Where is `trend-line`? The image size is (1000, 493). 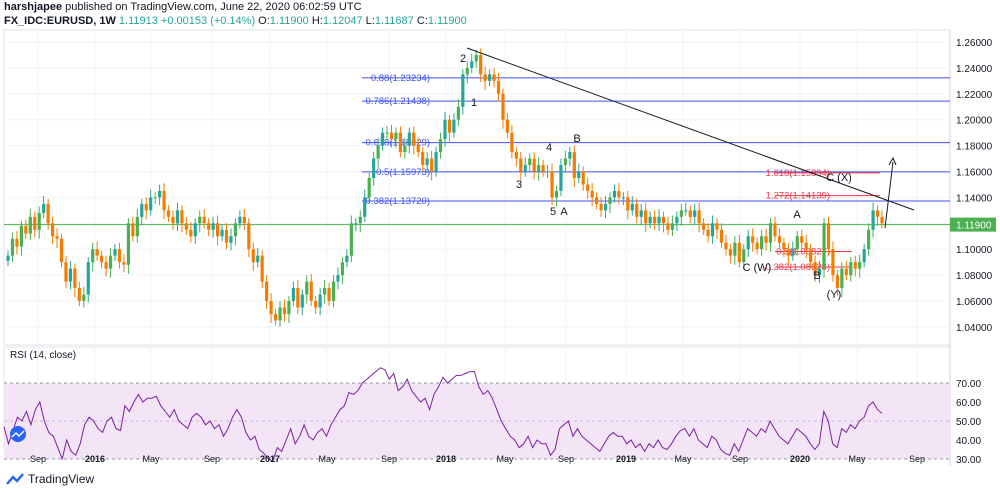 trend-line is located at coordinates (690, 129).